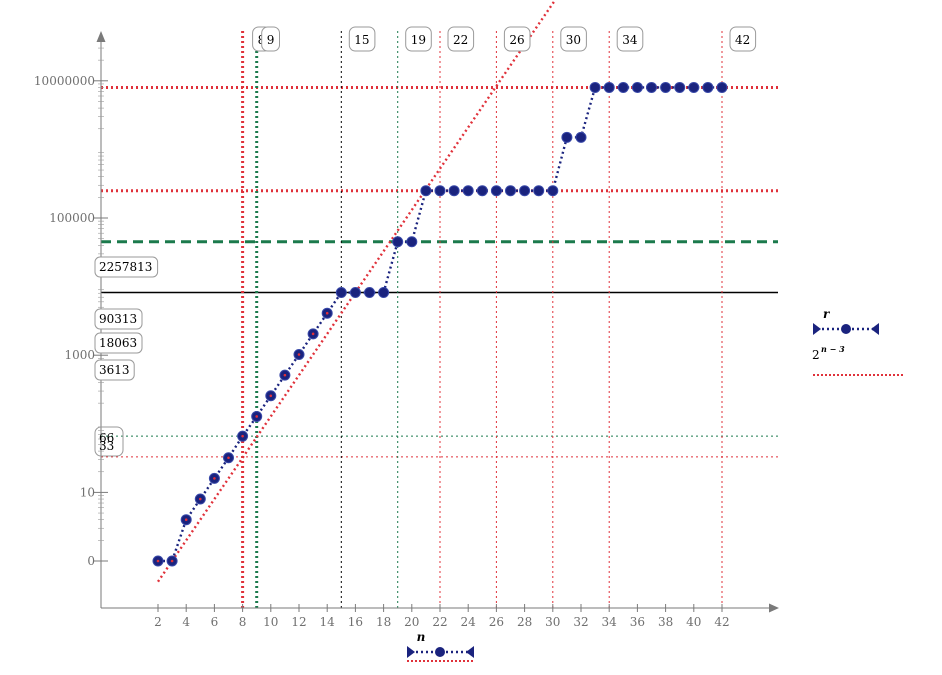 The height and width of the screenshot is (675, 942). Describe the element at coordinates (439, 622) in the screenshot. I see `x-tick-label-22: 22` at that location.